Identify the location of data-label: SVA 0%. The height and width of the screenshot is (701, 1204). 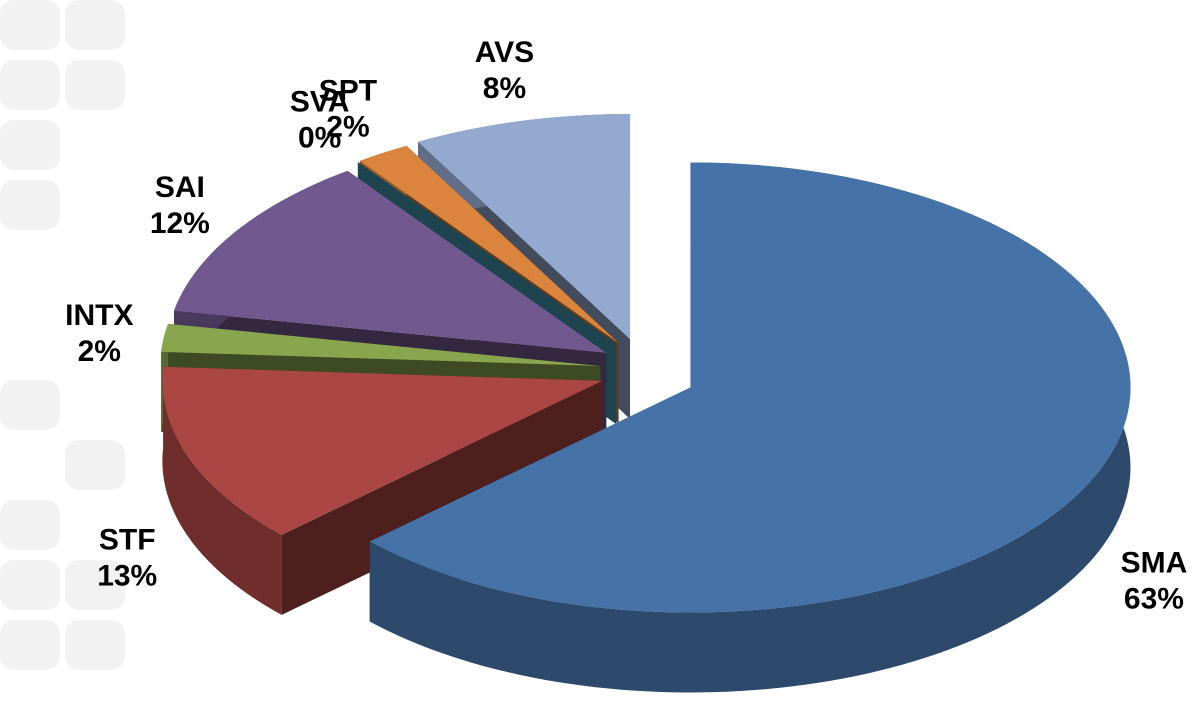
(319, 120).